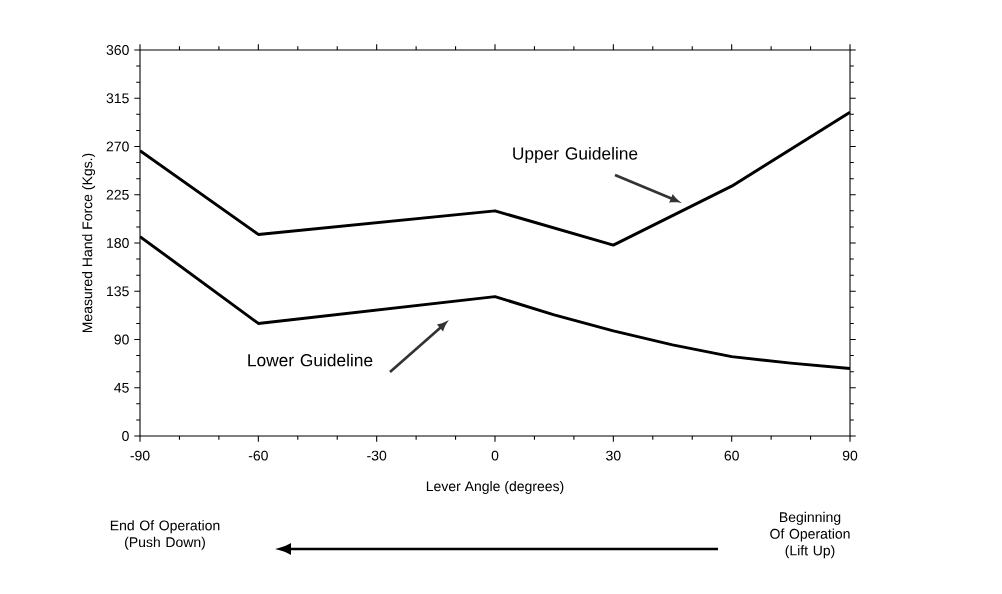 The image size is (1002, 594). Describe the element at coordinates (613, 455) in the screenshot. I see `x-tick-label: 30` at that location.